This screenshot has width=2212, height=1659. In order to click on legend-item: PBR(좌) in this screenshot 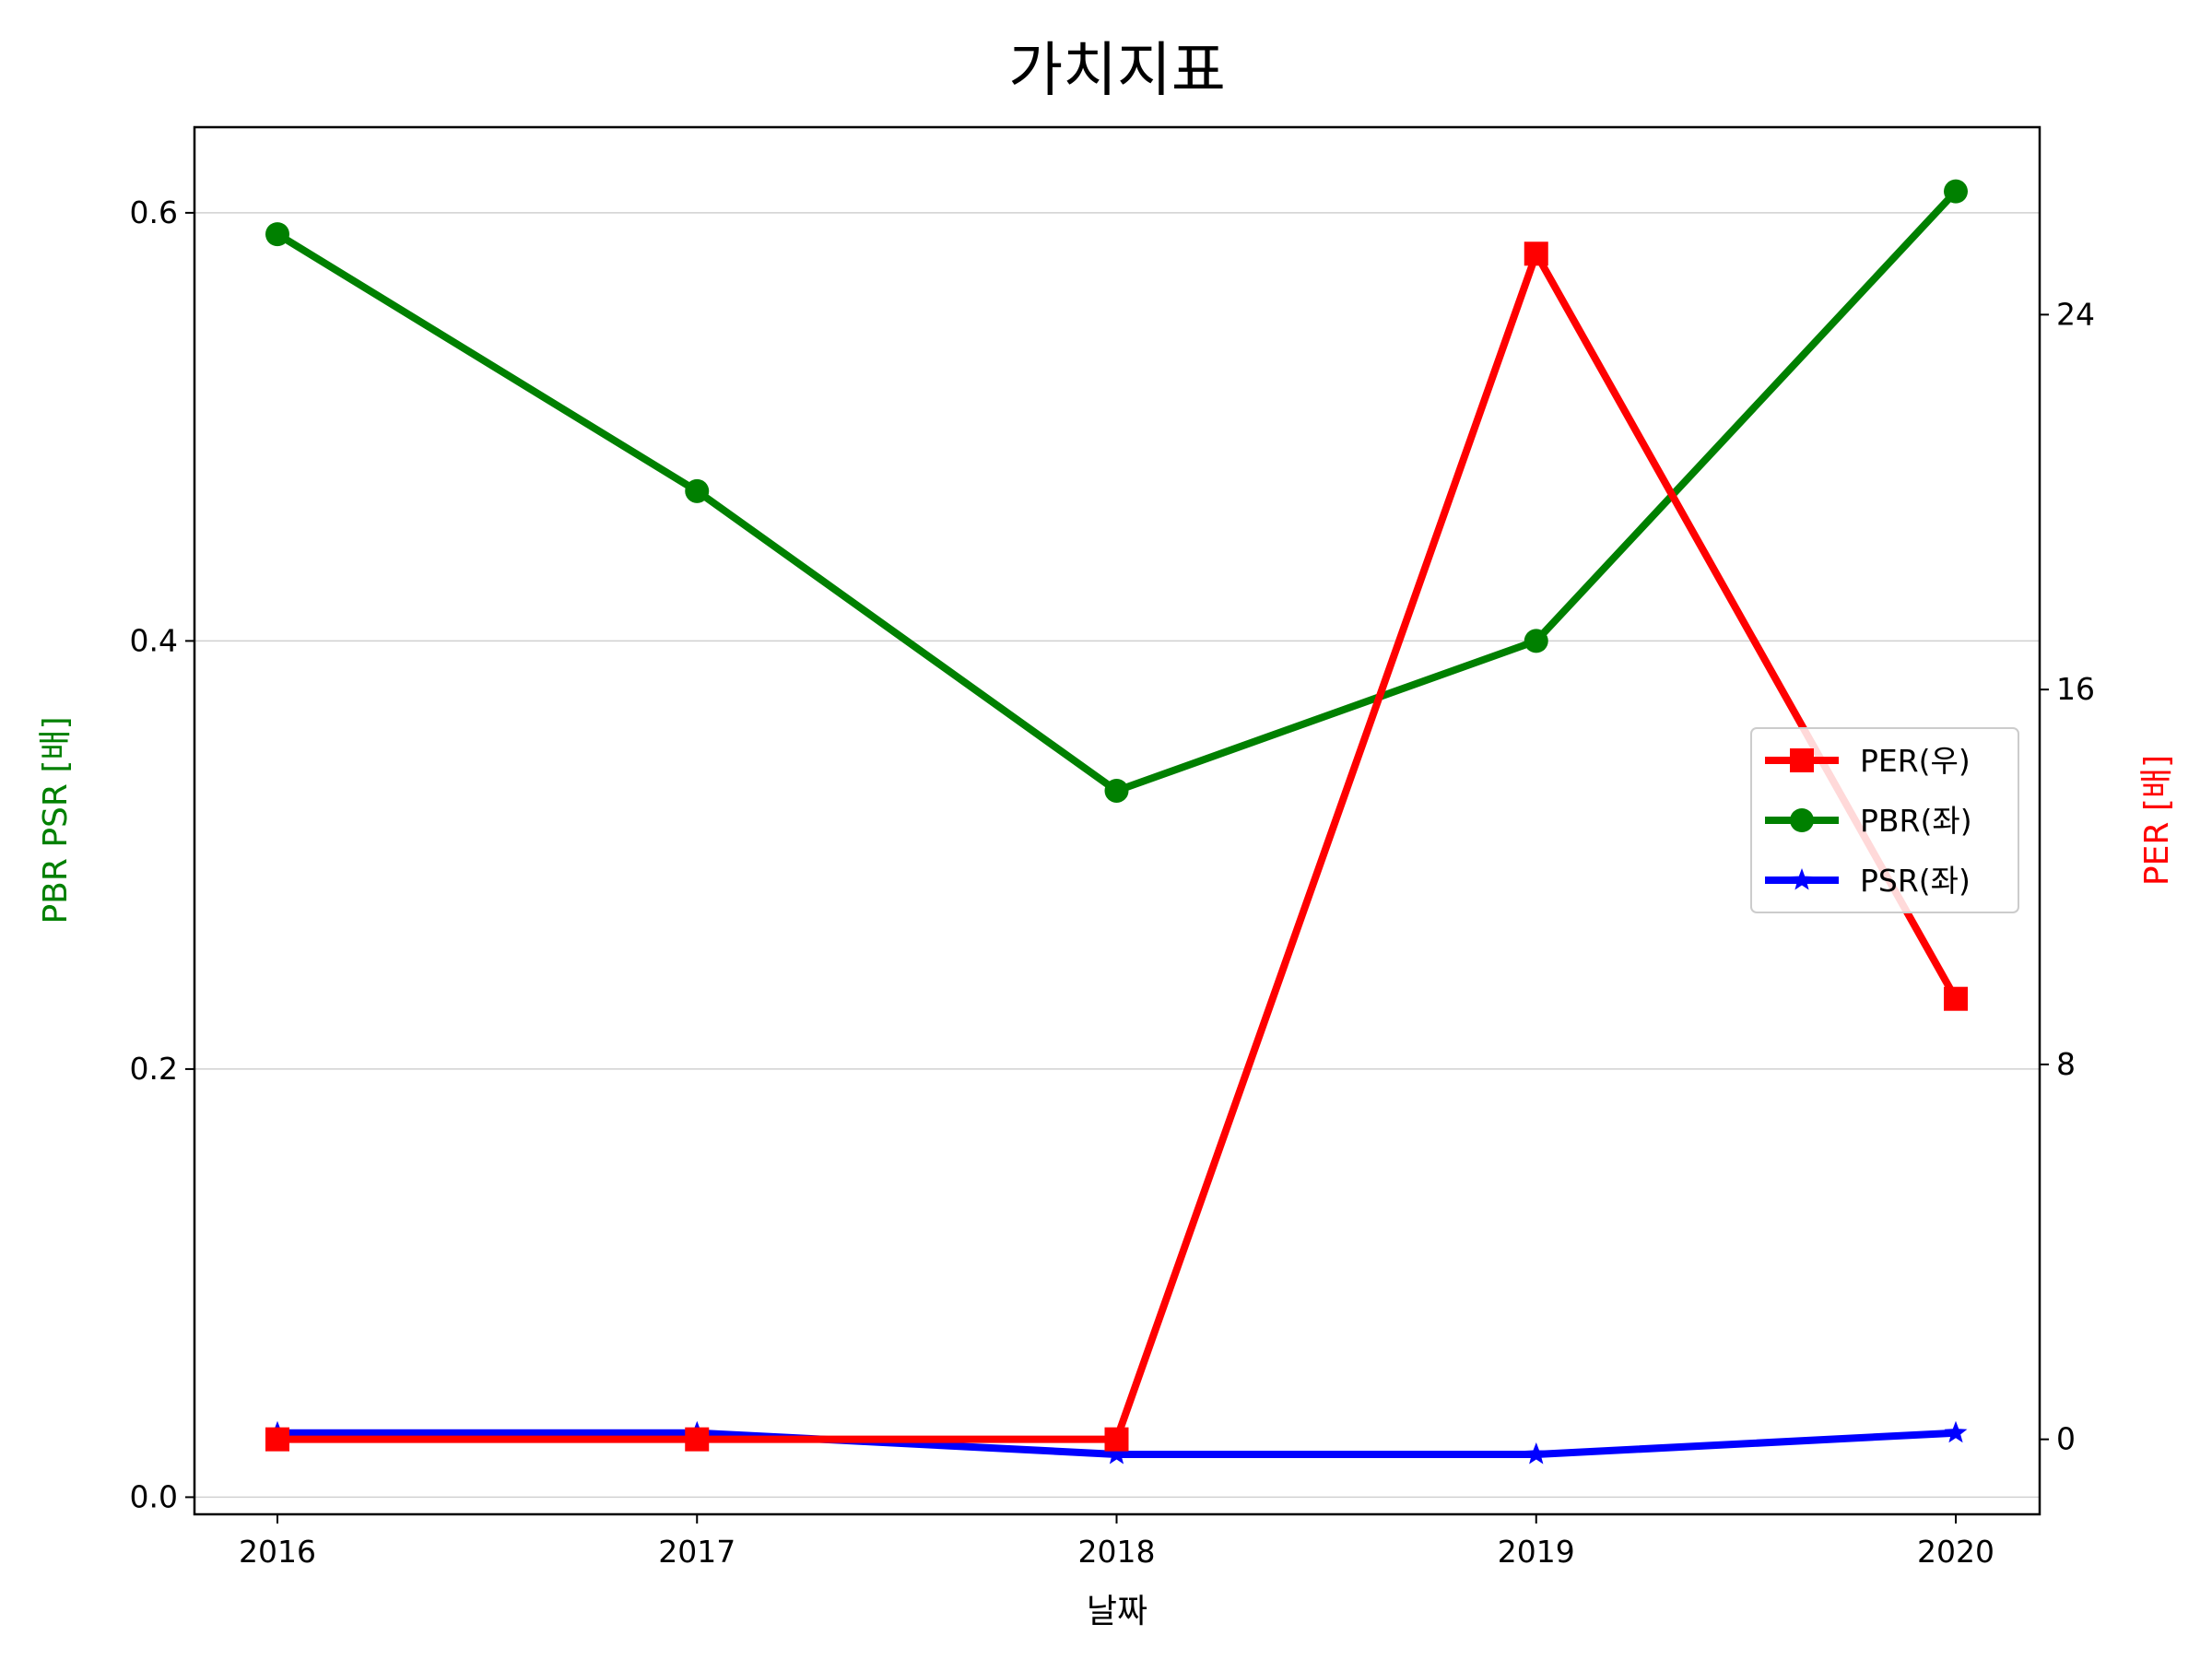, I will do `click(1868, 821)`.